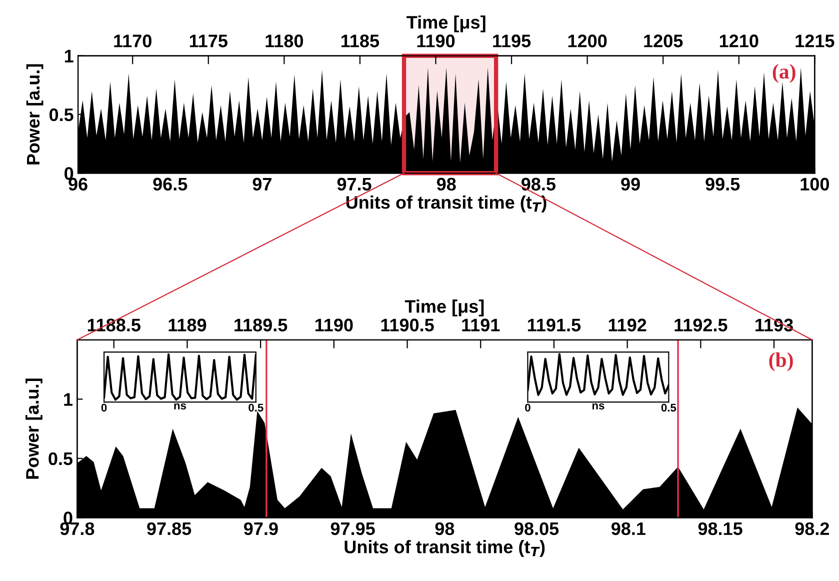 This screenshot has width=839, height=581. What do you see at coordinates (536, 529) in the screenshot?
I see `x-tick-label: 98.05` at bounding box center [536, 529].